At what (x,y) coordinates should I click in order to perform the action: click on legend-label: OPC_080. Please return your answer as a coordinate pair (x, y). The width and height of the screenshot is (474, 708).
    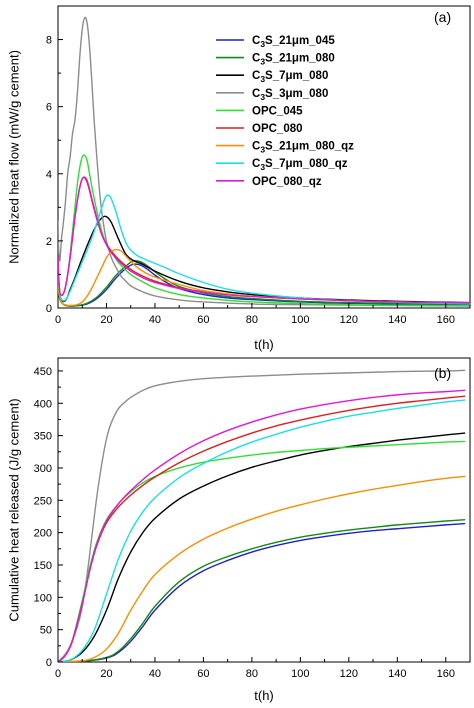
    Looking at the image, I should click on (277, 129).